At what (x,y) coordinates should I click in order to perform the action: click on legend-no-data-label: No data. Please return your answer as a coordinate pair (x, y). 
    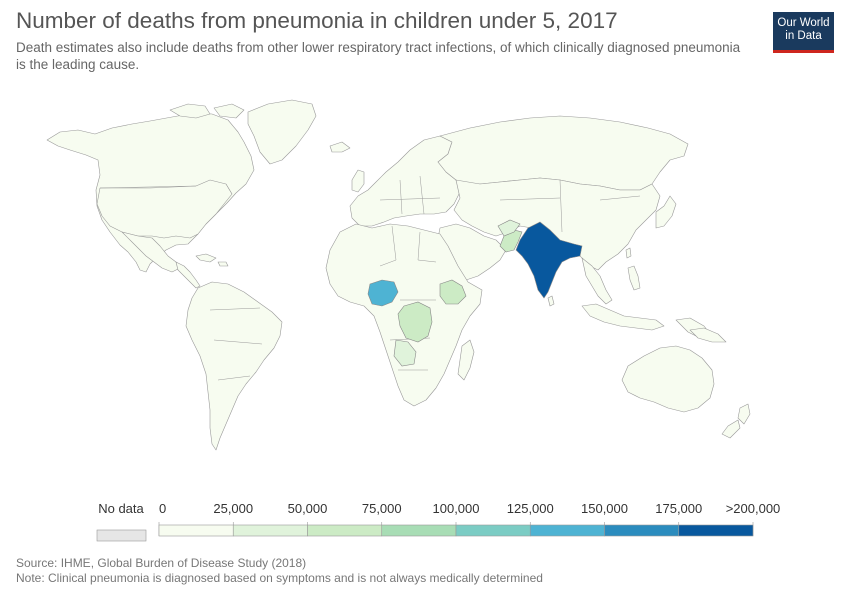
    Looking at the image, I should click on (121, 508).